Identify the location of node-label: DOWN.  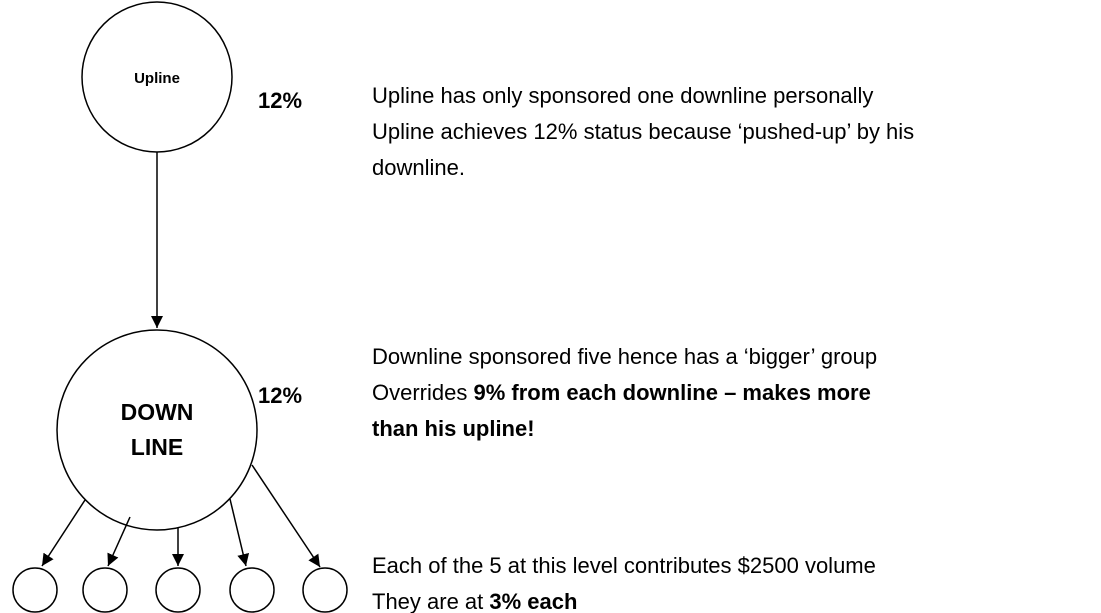
(157, 412).